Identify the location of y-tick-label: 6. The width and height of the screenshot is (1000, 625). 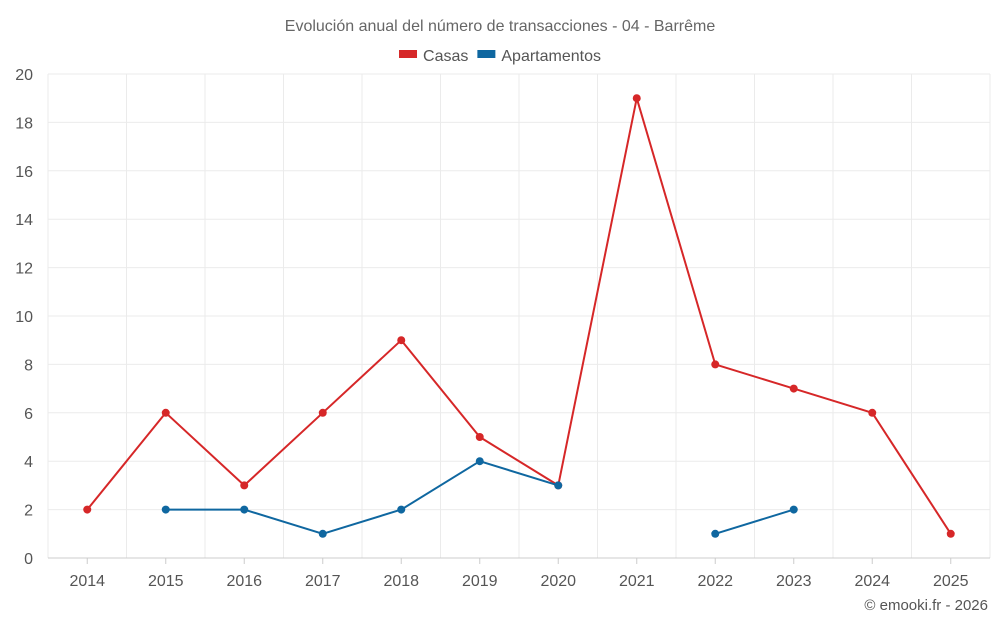
(28, 414).